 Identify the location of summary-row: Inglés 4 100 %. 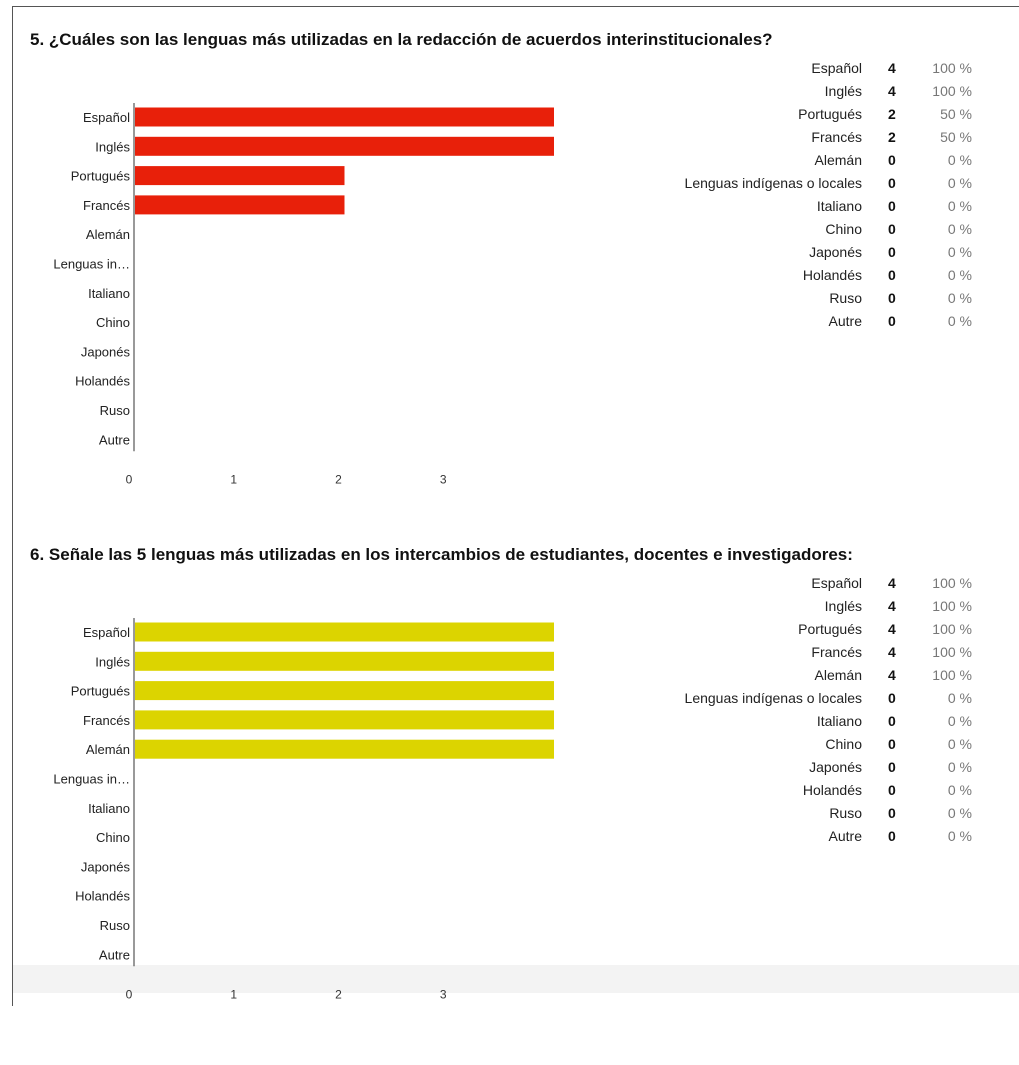
(800, 91).